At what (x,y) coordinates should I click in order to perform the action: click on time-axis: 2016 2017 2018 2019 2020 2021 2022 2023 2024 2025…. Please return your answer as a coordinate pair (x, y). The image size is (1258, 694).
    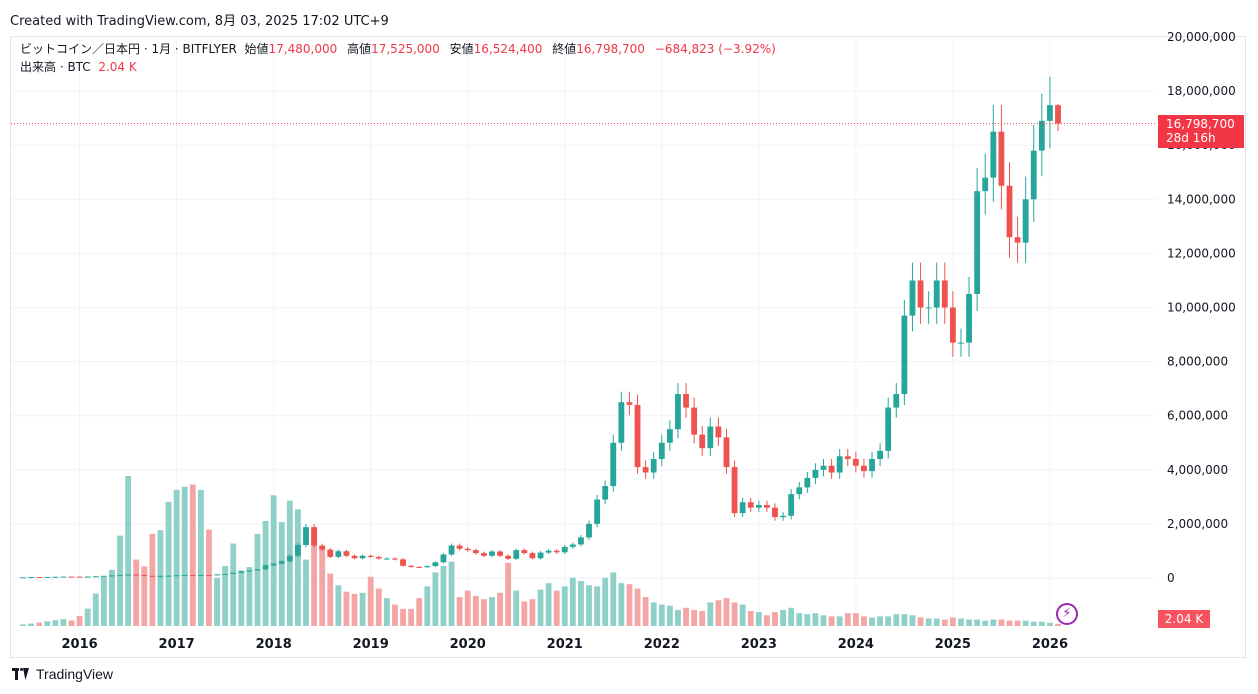
    Looking at the image, I should click on (565, 644).